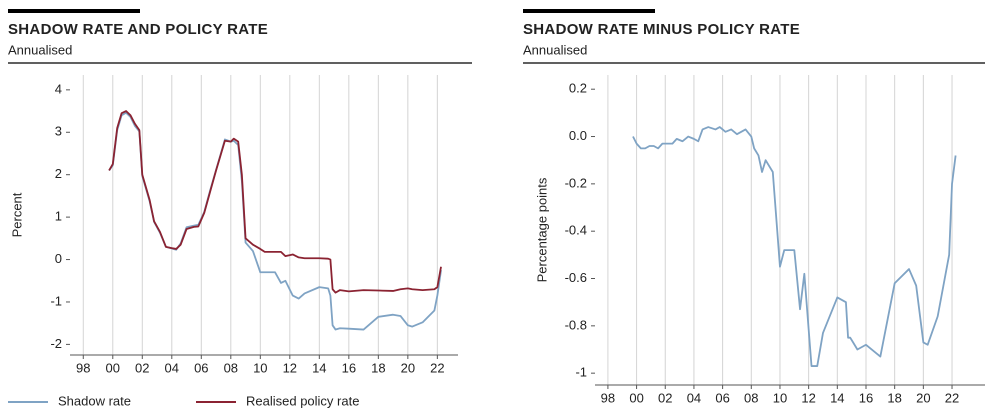  I want to click on y-tick-label: 0, so click(58, 258).